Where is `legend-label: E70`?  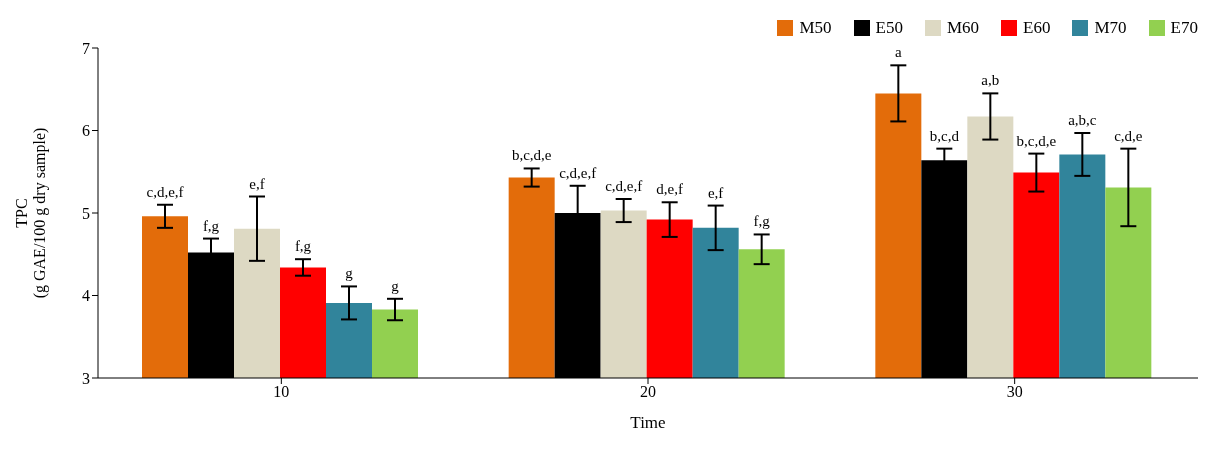
legend-label: E70 is located at coordinates (1184, 28).